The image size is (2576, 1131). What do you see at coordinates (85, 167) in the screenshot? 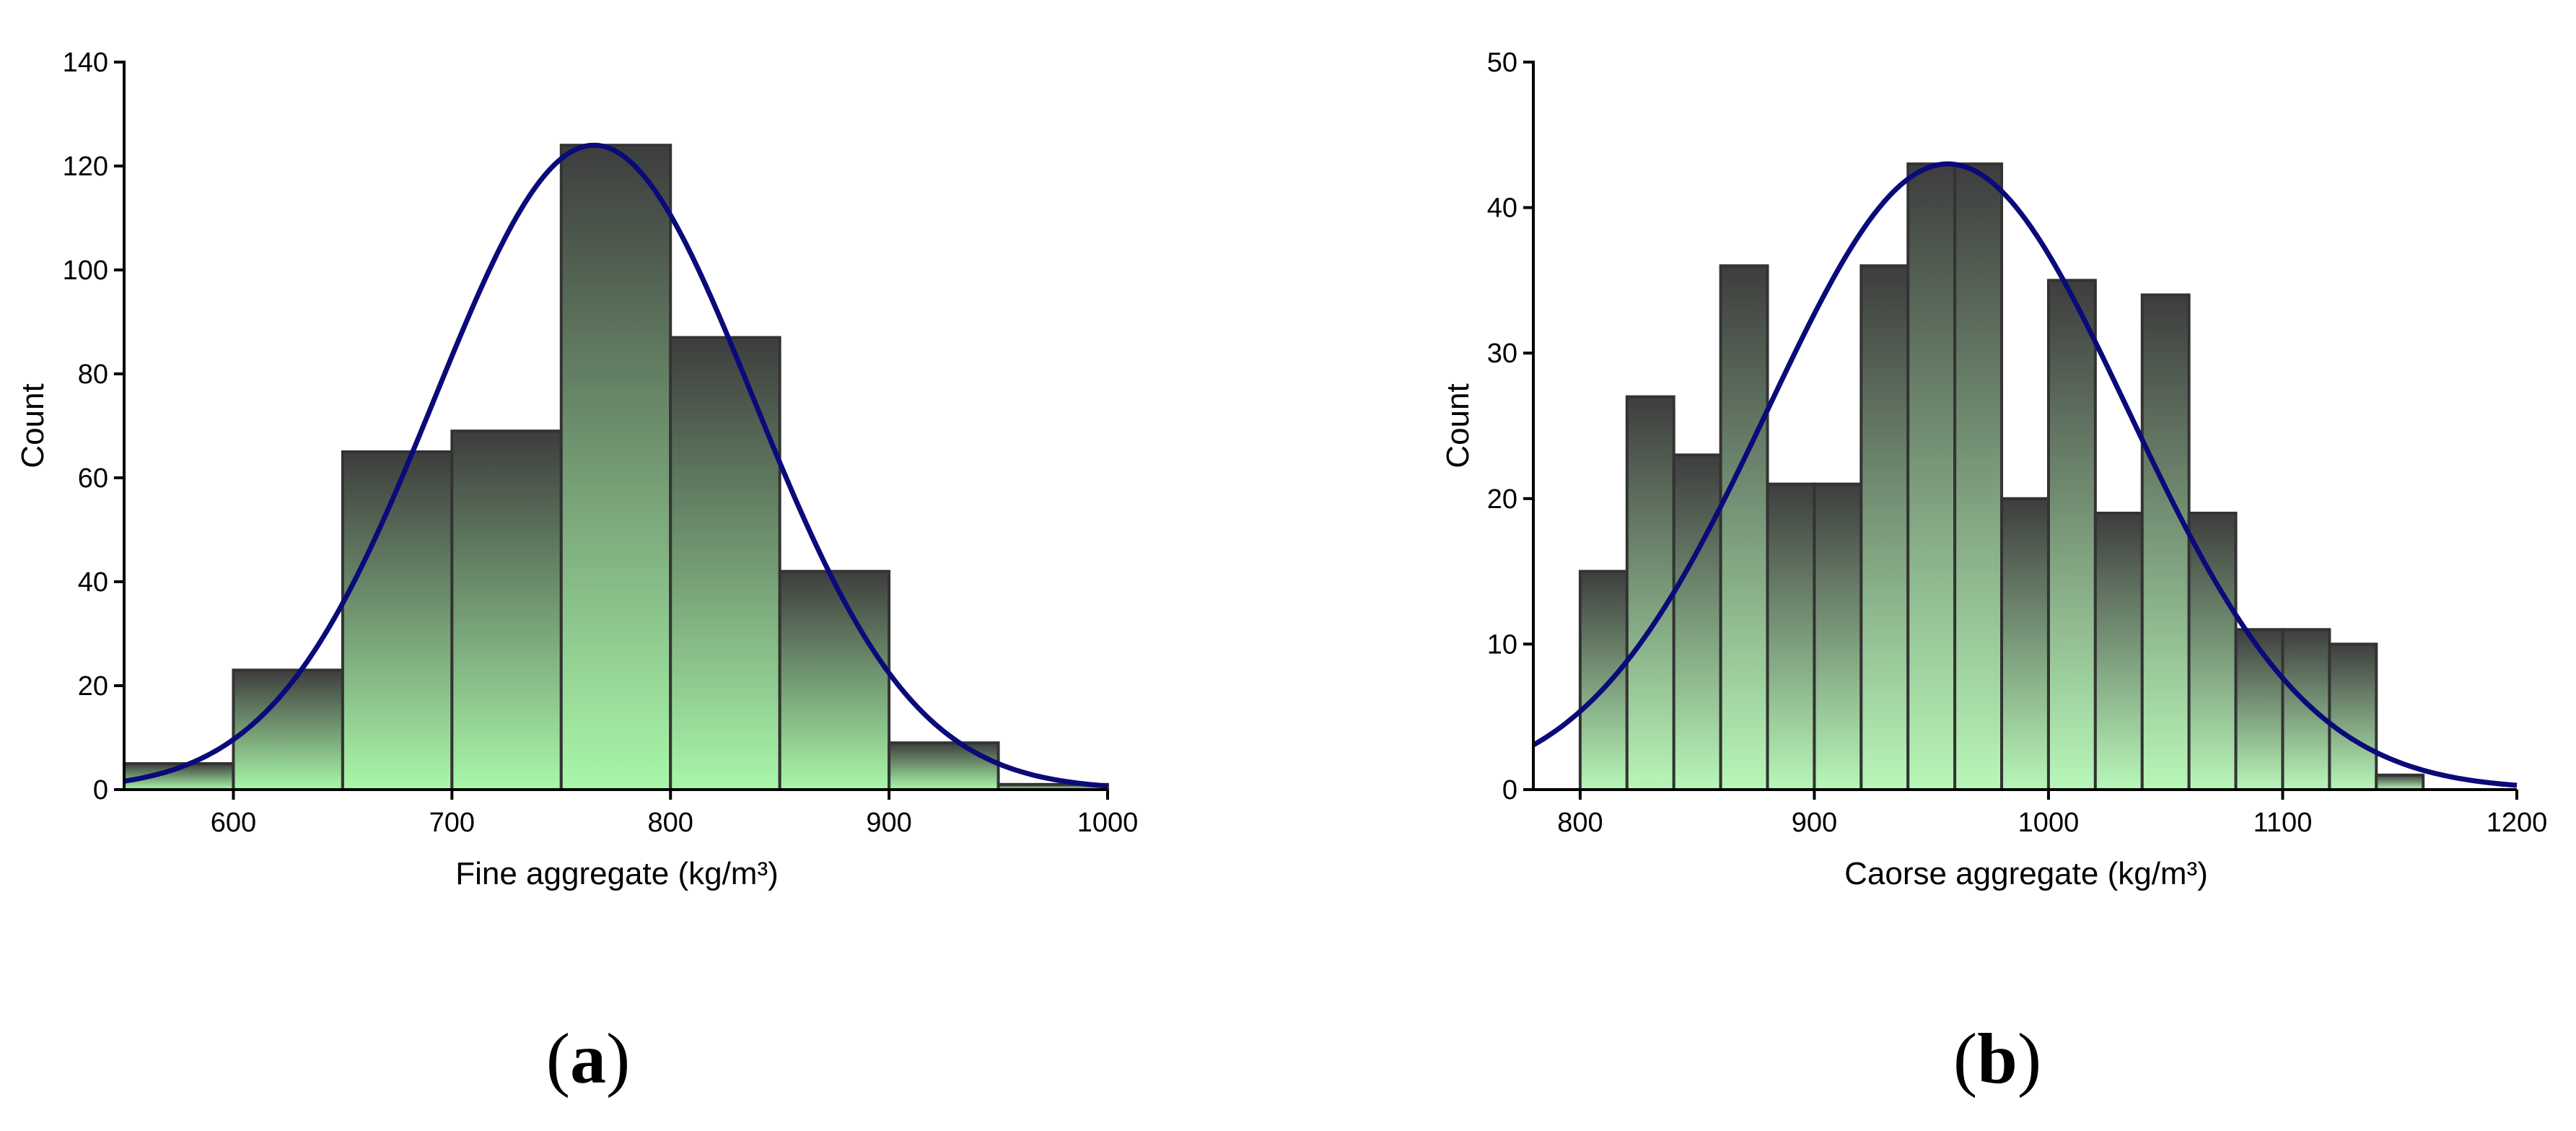
I see `y-tick-label: 120` at bounding box center [85, 167].